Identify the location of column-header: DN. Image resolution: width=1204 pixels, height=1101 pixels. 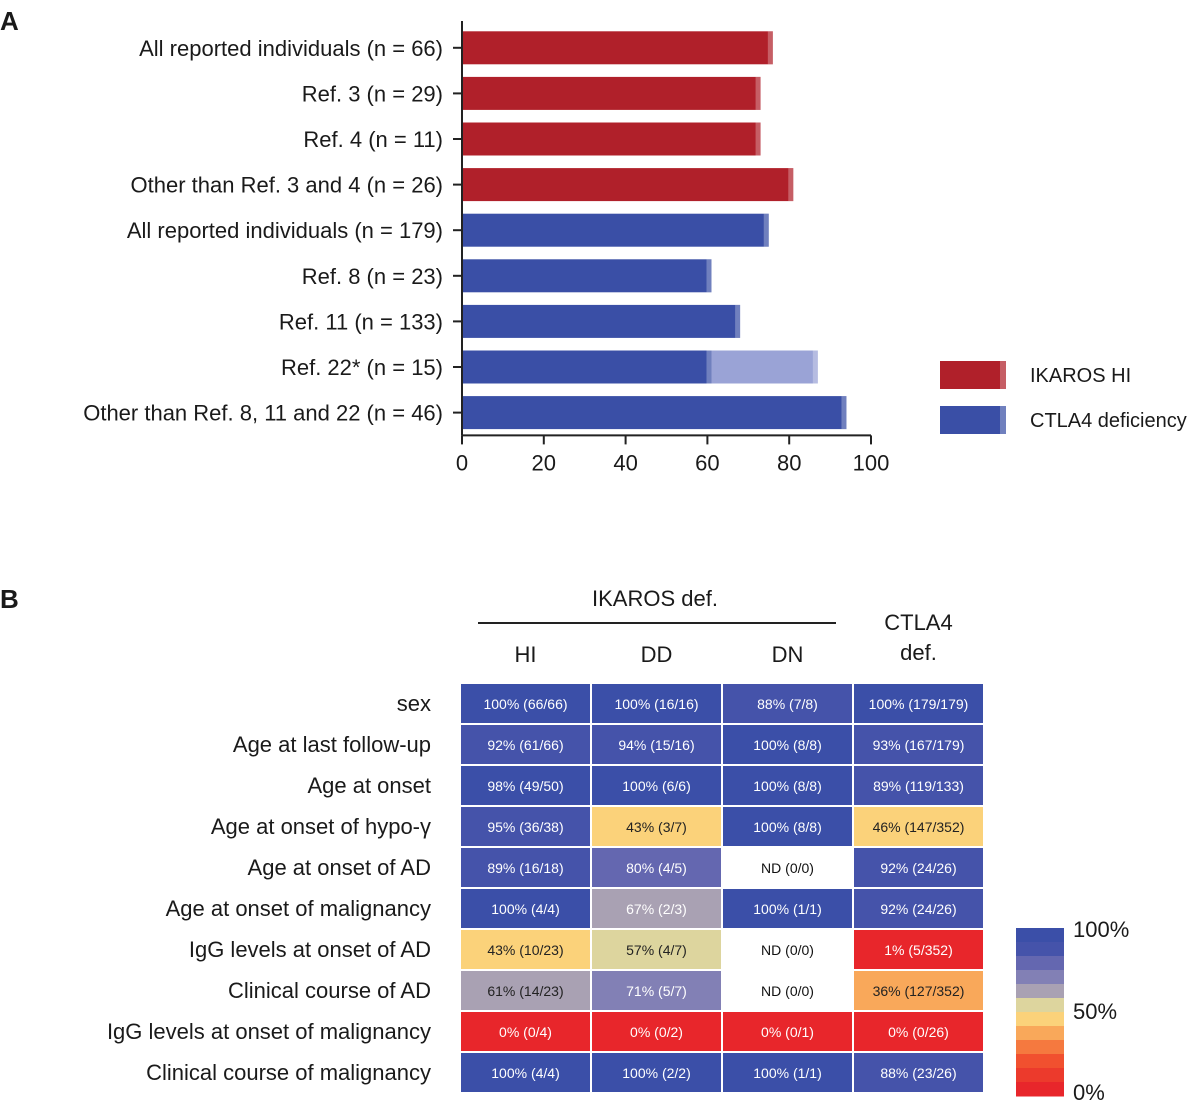
(788, 654).